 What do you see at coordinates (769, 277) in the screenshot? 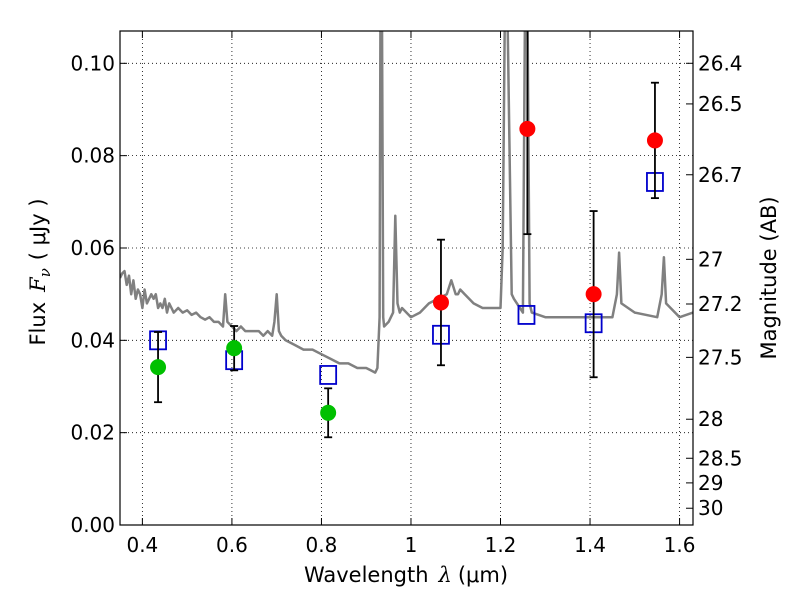
I see `y2-axis-label: Magnitude (AB)` at bounding box center [769, 277].